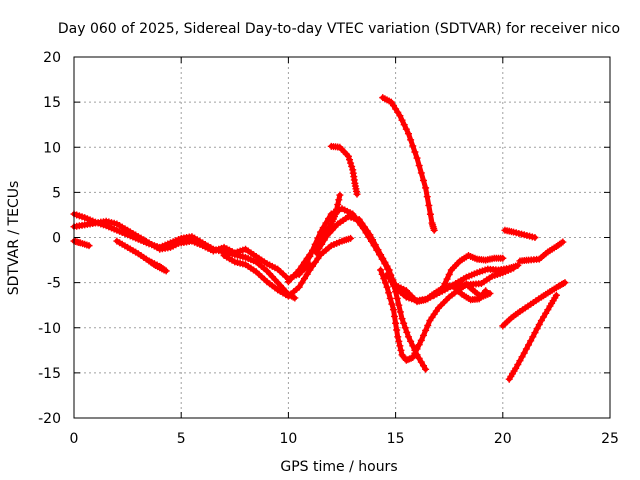  Describe the element at coordinates (52, 58) in the screenshot. I see `y-tick-label: 20` at that location.